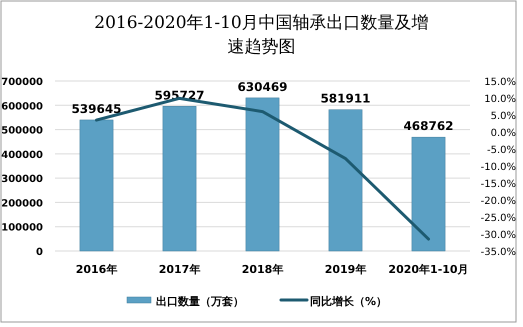 This screenshot has width=523, height=327. Describe the element at coordinates (498, 201) in the screenshot. I see `y2-tick-label: -20.0%` at that location.